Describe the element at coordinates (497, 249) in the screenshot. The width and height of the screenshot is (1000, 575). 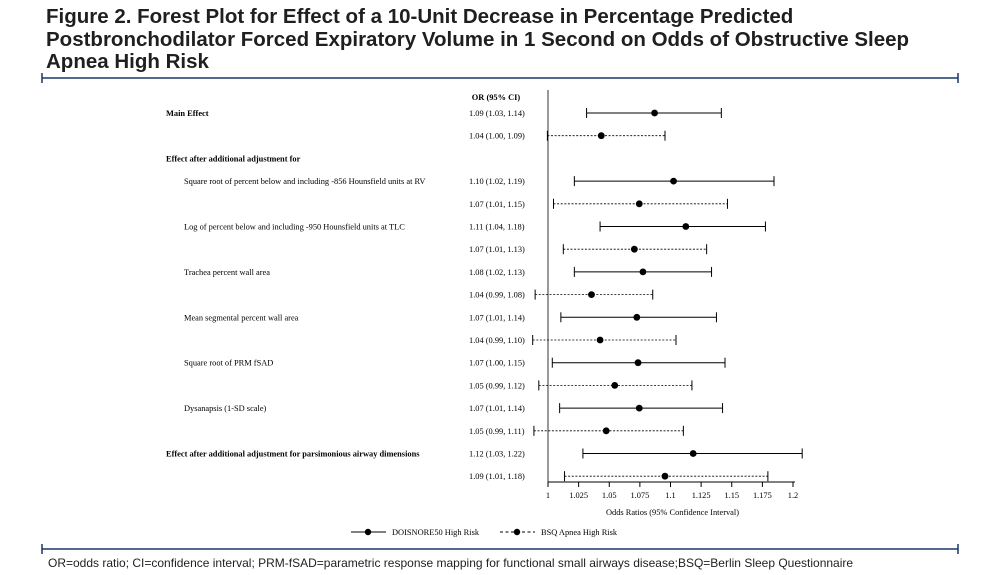
I see `or-ci-text: 1.07 (1.01, 1.13)` at that location.